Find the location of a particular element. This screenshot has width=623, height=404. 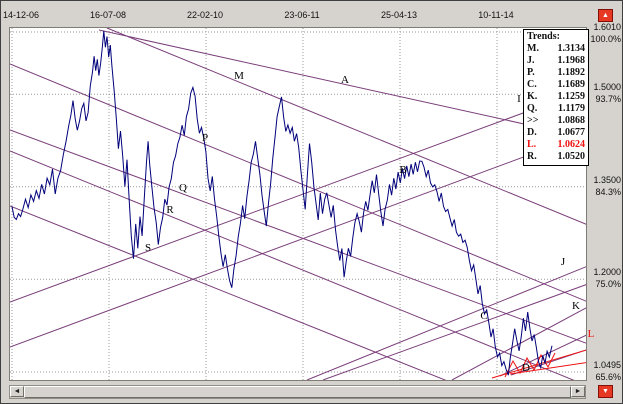

trend-legend-item: K. 1.1259 is located at coordinates (556, 96).